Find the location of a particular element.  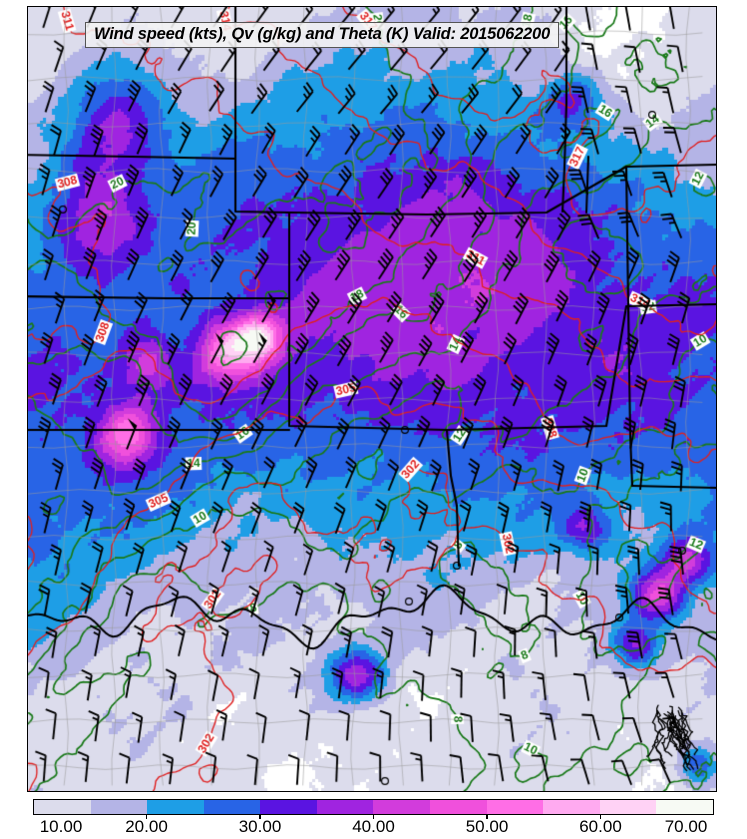

colorbar-label-60: 60.00 is located at coordinates (600, 826).